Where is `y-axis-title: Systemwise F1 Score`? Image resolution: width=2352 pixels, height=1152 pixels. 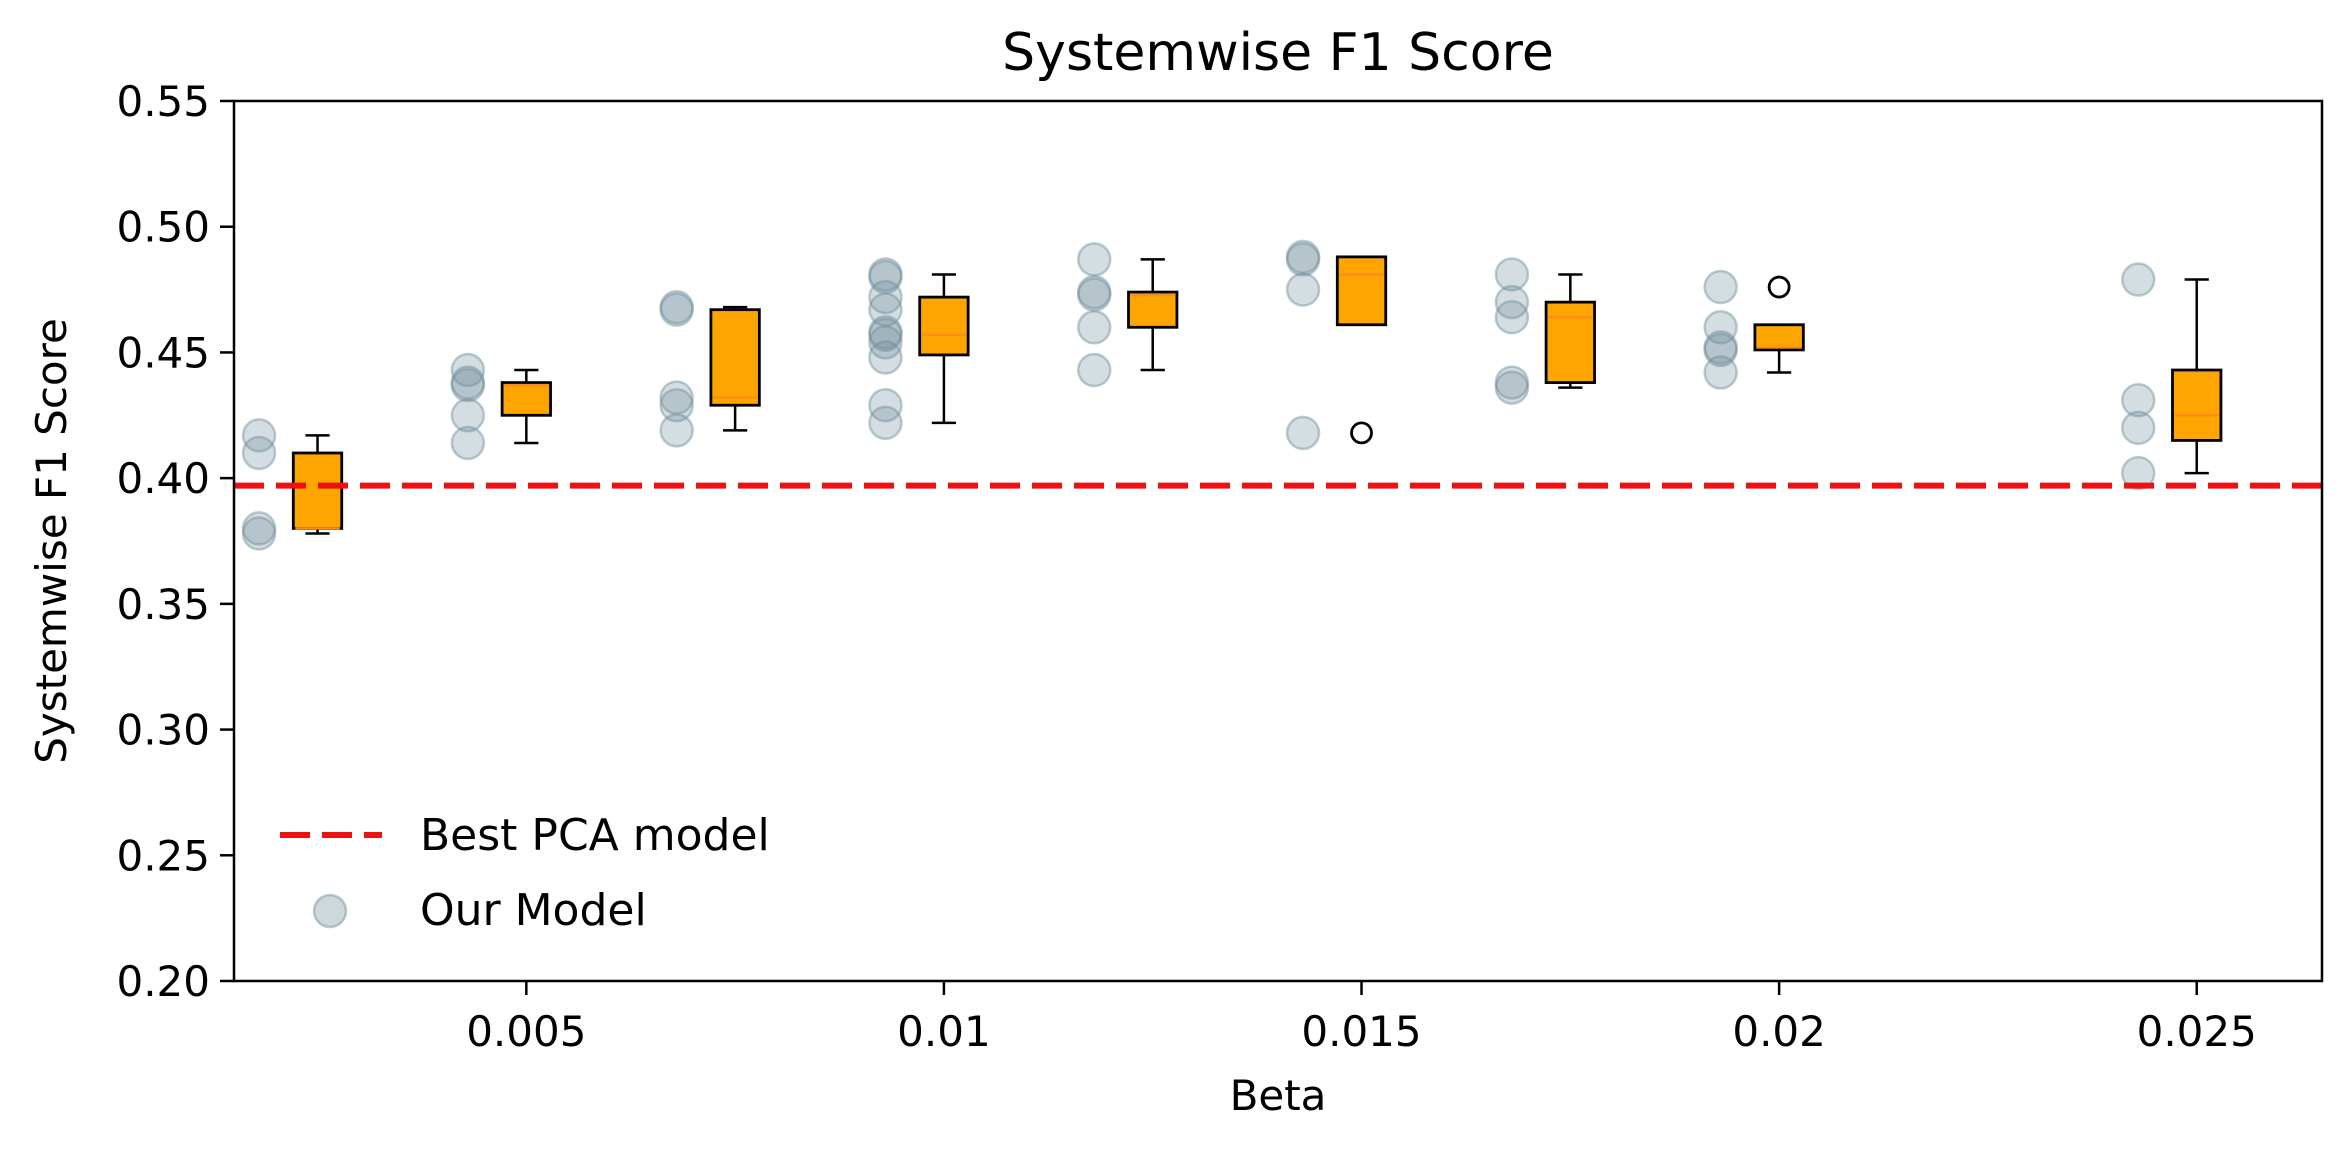
y-axis-title: Systemwise F1 Score is located at coordinates (51, 541).